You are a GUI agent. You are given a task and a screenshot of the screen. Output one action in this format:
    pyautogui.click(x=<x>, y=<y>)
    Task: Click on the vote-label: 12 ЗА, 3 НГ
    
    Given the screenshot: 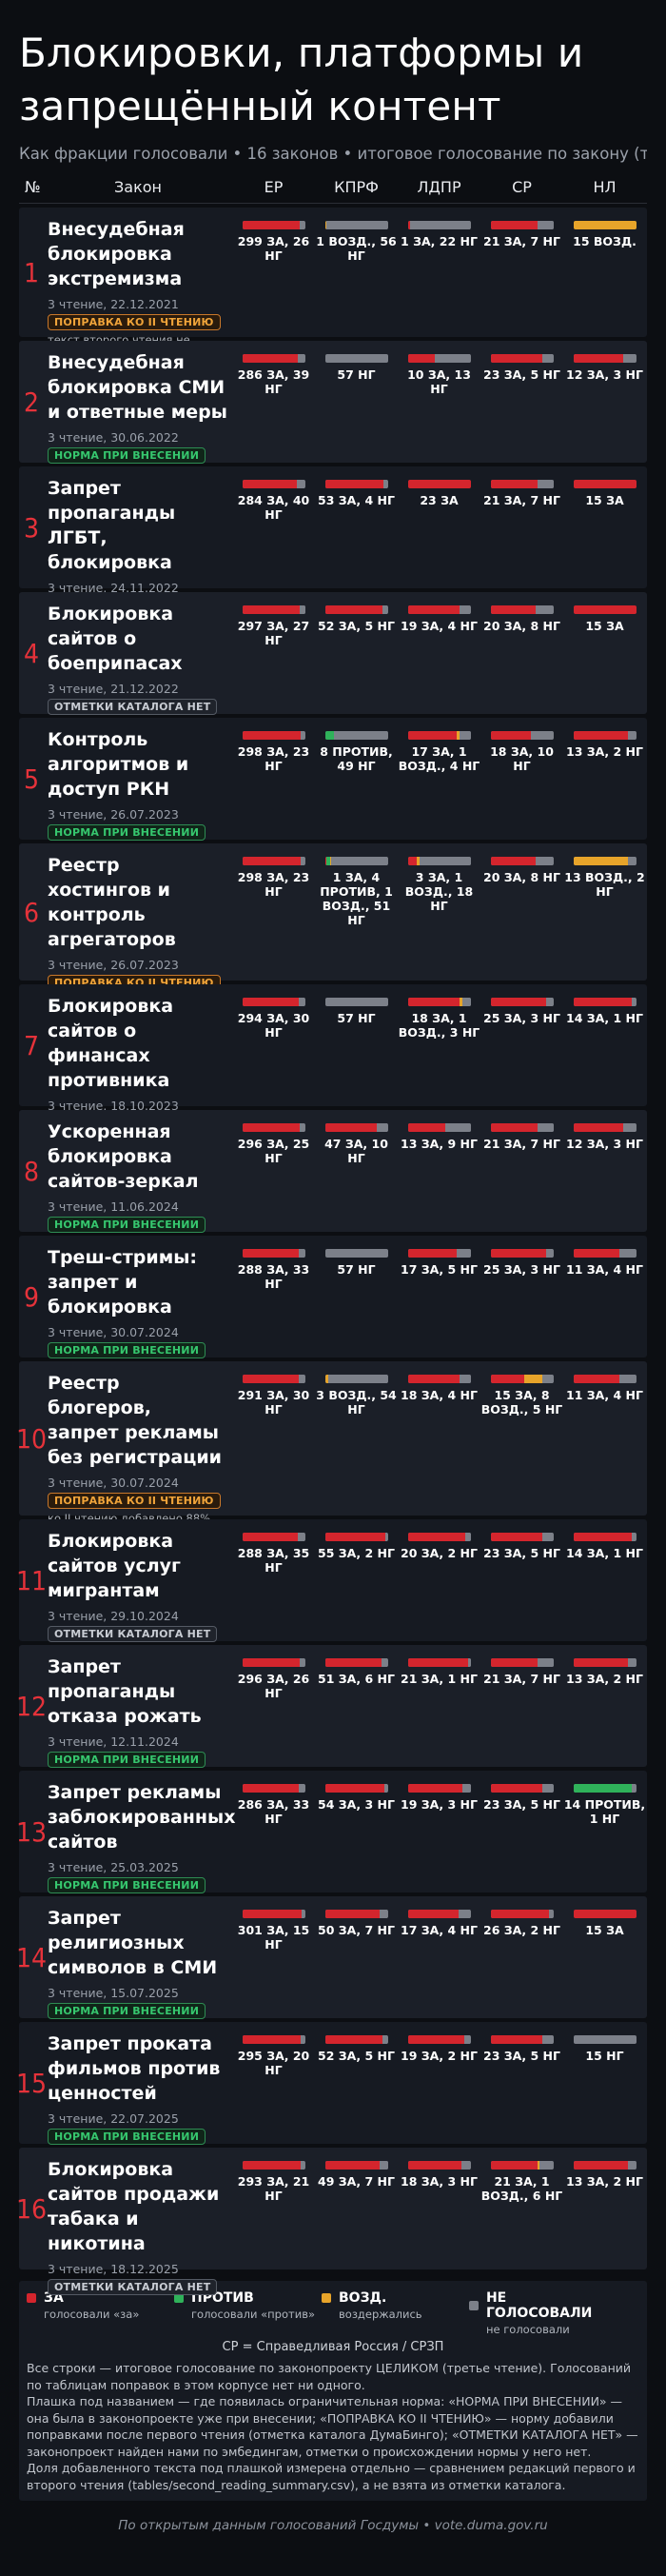 What is the action you would take?
    pyautogui.click(x=605, y=1144)
    